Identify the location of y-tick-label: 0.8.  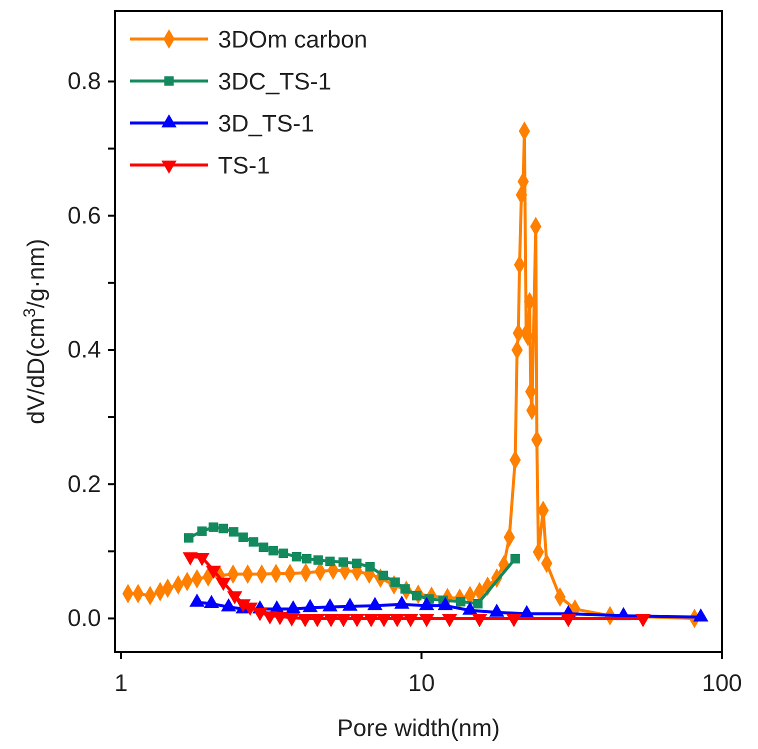
(84, 82).